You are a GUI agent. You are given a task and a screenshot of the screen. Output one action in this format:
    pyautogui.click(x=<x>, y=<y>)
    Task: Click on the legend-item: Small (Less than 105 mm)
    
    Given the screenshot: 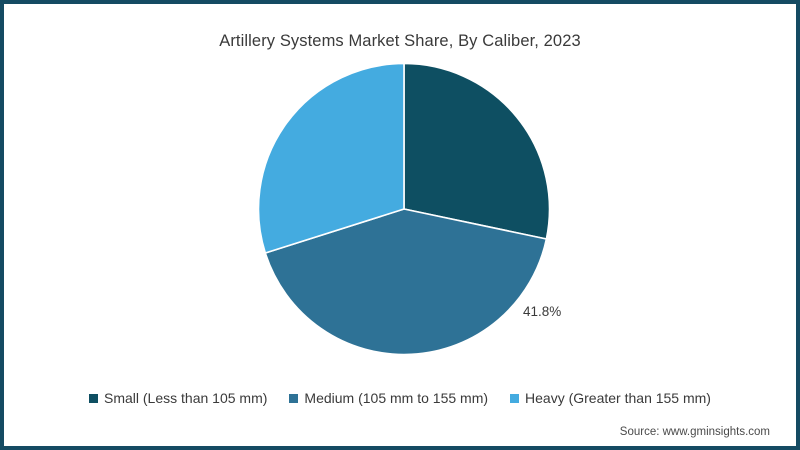 What is the action you would take?
    pyautogui.click(x=178, y=398)
    